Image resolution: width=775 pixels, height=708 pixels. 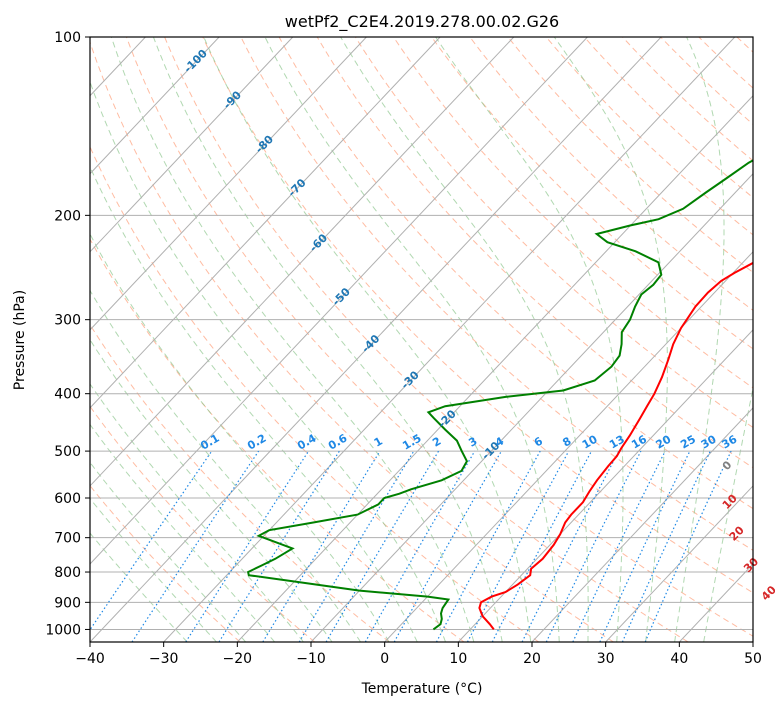 I want to click on x-tick-label: 0, so click(x=384, y=659).